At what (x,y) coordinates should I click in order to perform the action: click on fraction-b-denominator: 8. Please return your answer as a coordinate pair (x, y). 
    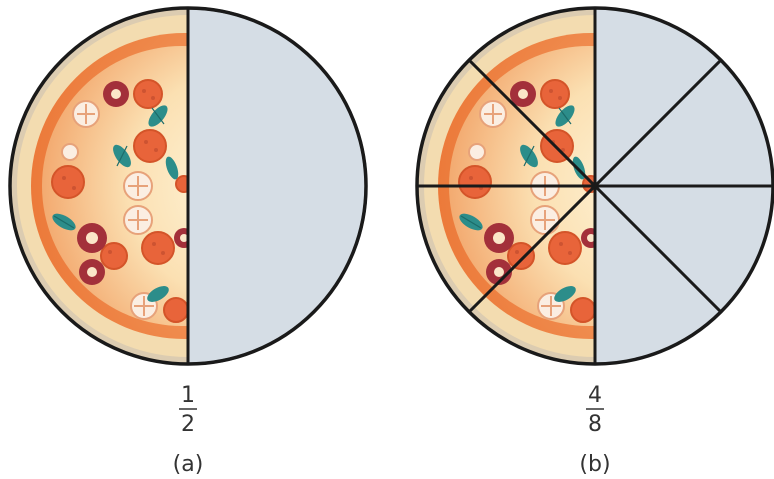
    Looking at the image, I should click on (595, 424).